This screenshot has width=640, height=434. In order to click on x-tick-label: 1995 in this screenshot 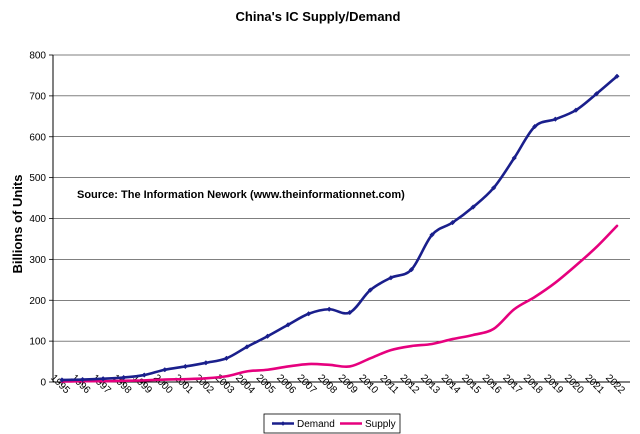, I will do `click(60, 385)`.